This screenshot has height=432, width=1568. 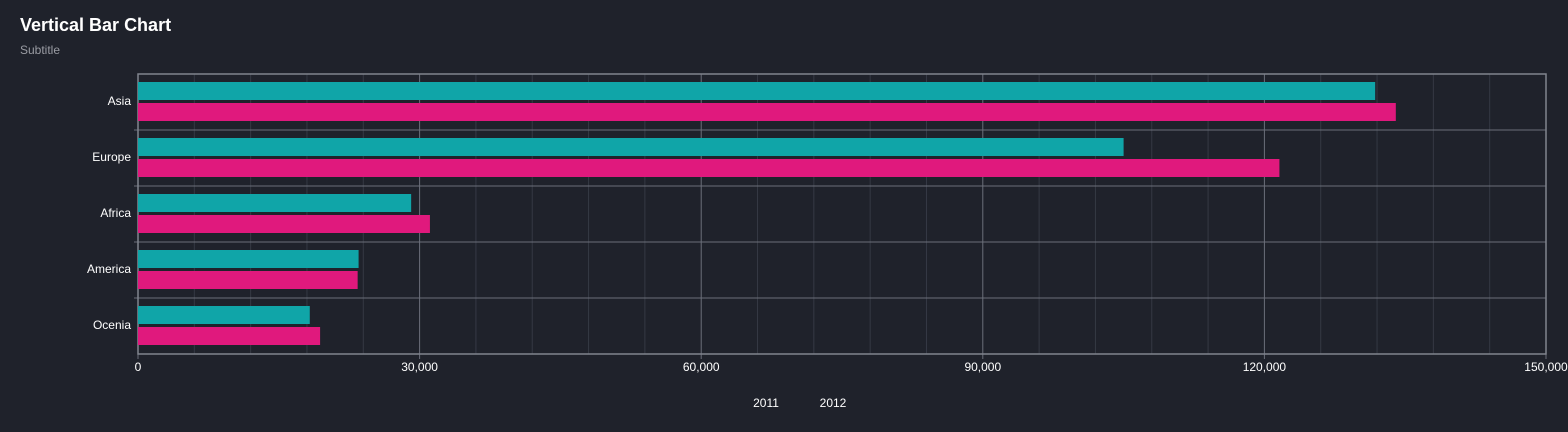 I want to click on y-tick-label: Ocenia, so click(x=112, y=325).